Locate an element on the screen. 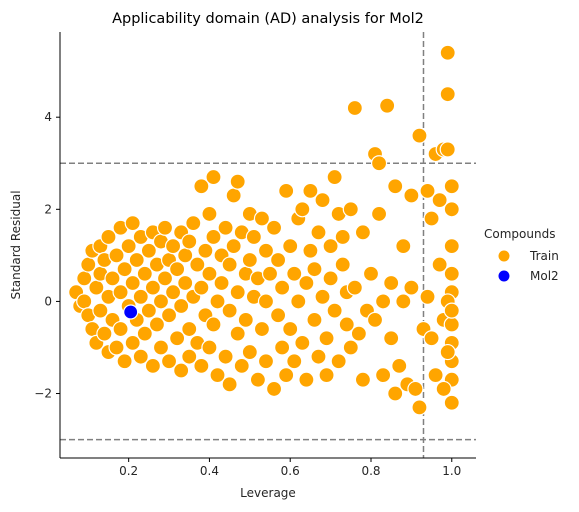  legend: Compounds Train Mol2 is located at coordinates (521, 255).